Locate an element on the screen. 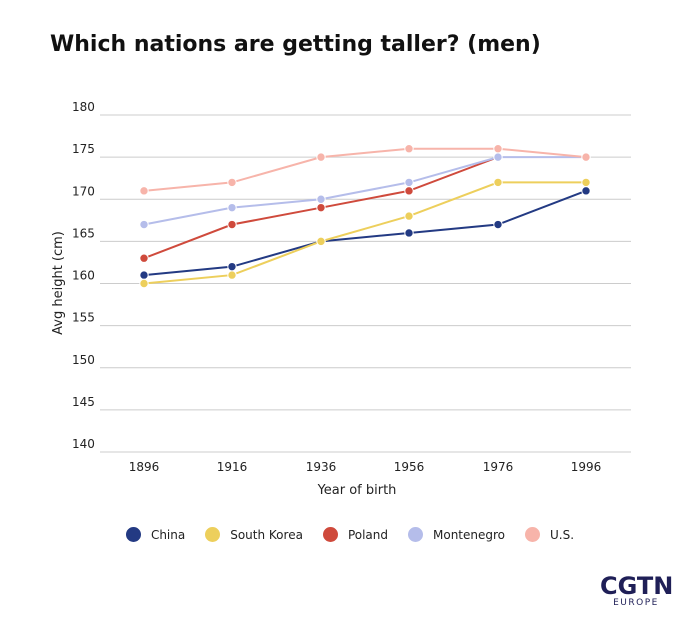 The width and height of the screenshot is (700, 621). legend-item-china: China is located at coordinates (155, 534).